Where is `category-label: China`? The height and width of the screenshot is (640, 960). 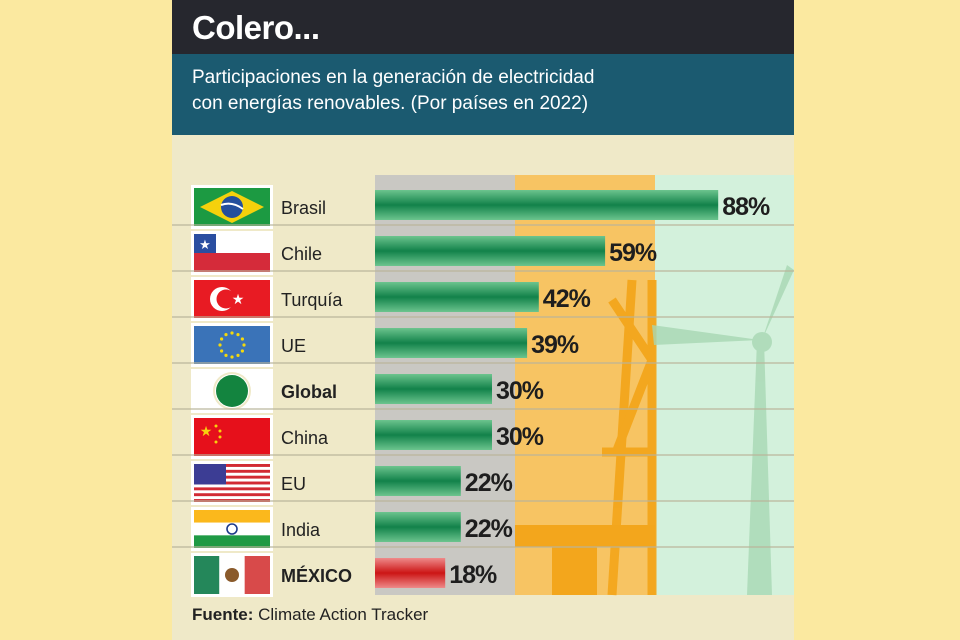
category-label: China is located at coordinates (305, 438).